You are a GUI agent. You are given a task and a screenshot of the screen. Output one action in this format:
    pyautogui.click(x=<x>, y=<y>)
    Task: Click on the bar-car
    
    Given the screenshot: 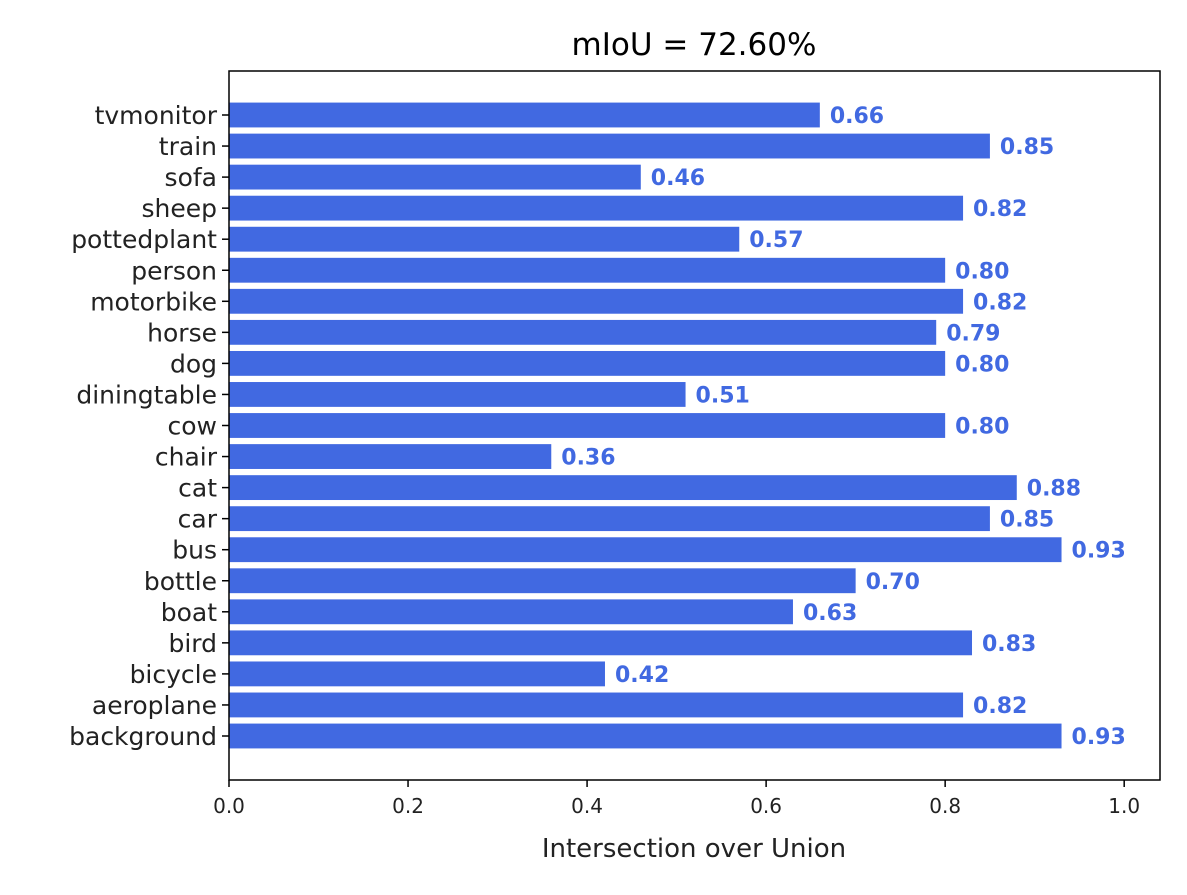 What is the action you would take?
    pyautogui.click(x=609, y=519)
    